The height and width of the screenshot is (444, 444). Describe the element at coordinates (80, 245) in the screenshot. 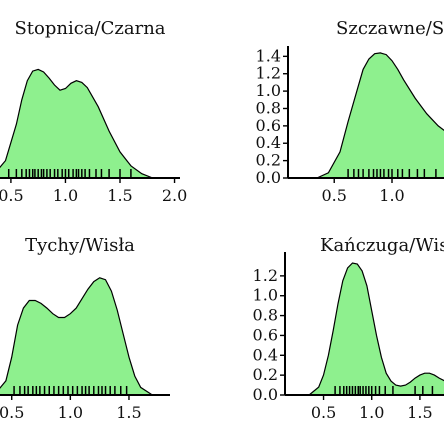

I see `panel-title: Tychy/Wisła` at that location.